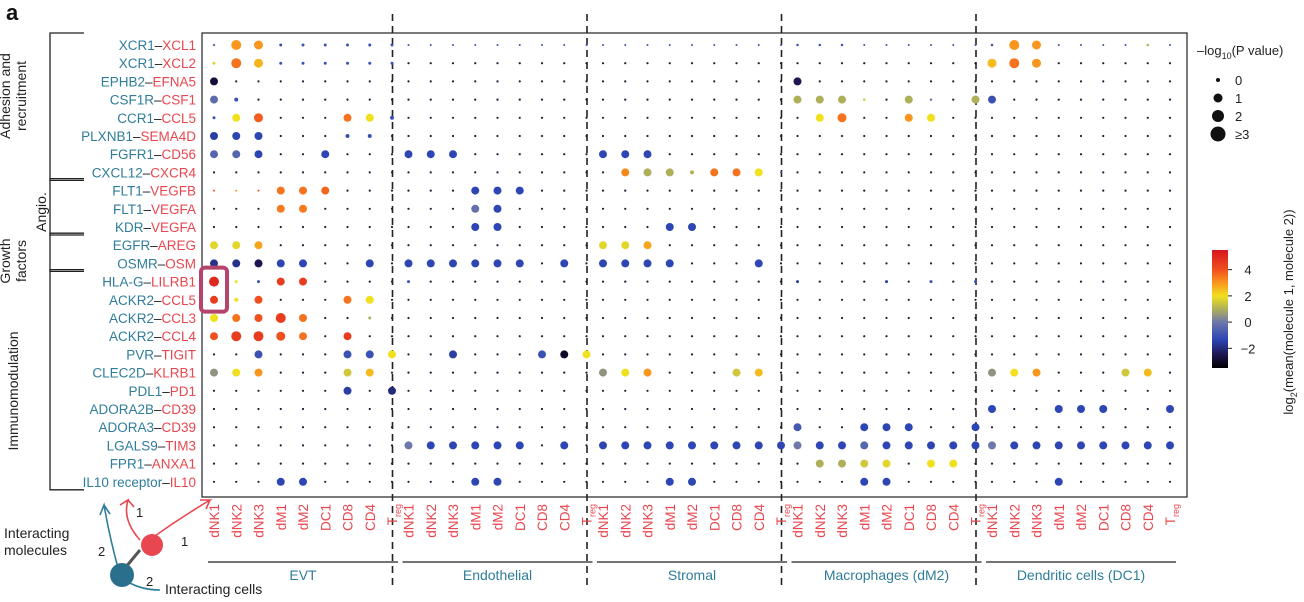 This screenshot has height=602, width=1304. I want to click on row-label: OSMR–OSM, so click(156, 263).